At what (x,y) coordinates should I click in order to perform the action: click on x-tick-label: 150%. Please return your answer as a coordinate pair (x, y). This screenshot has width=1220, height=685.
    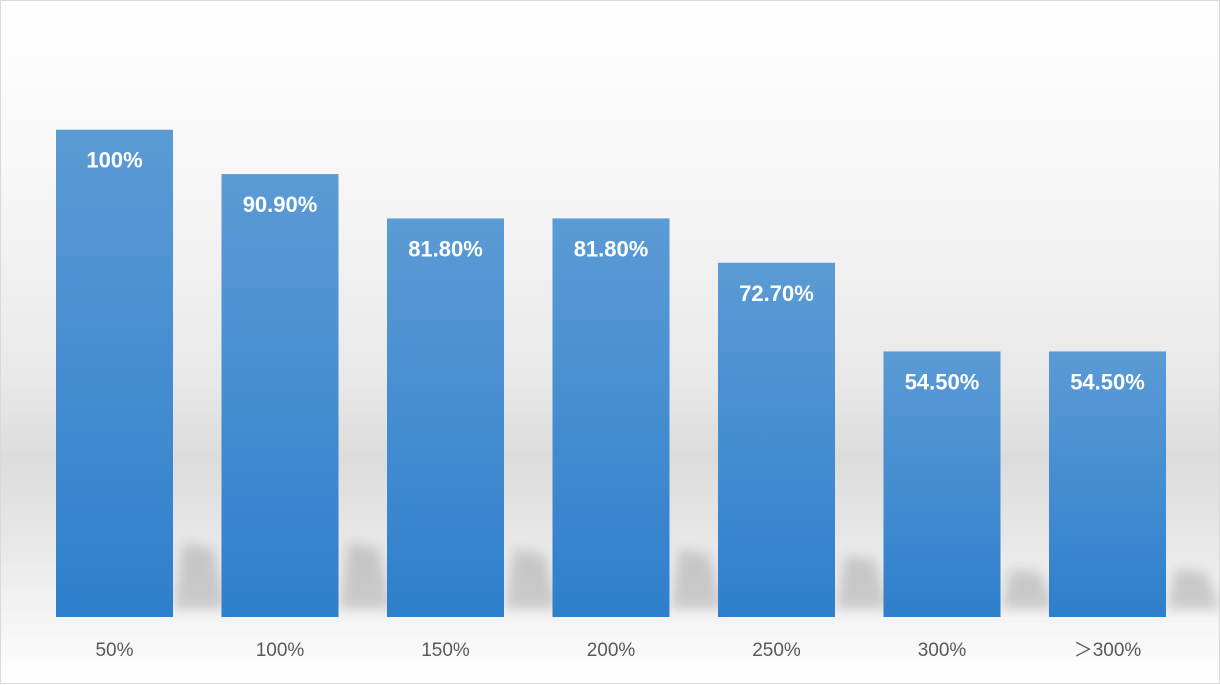
    Looking at the image, I should click on (445, 650).